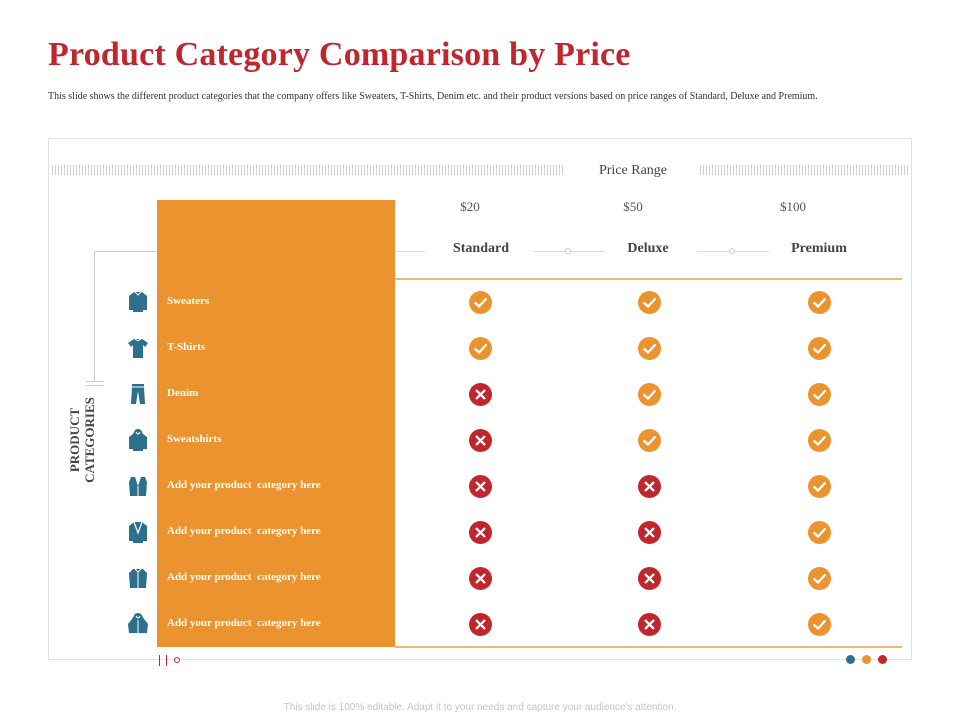 This screenshot has height=720, width=960. What do you see at coordinates (819, 248) in the screenshot?
I see `tier-name-premium: Premium` at bounding box center [819, 248].